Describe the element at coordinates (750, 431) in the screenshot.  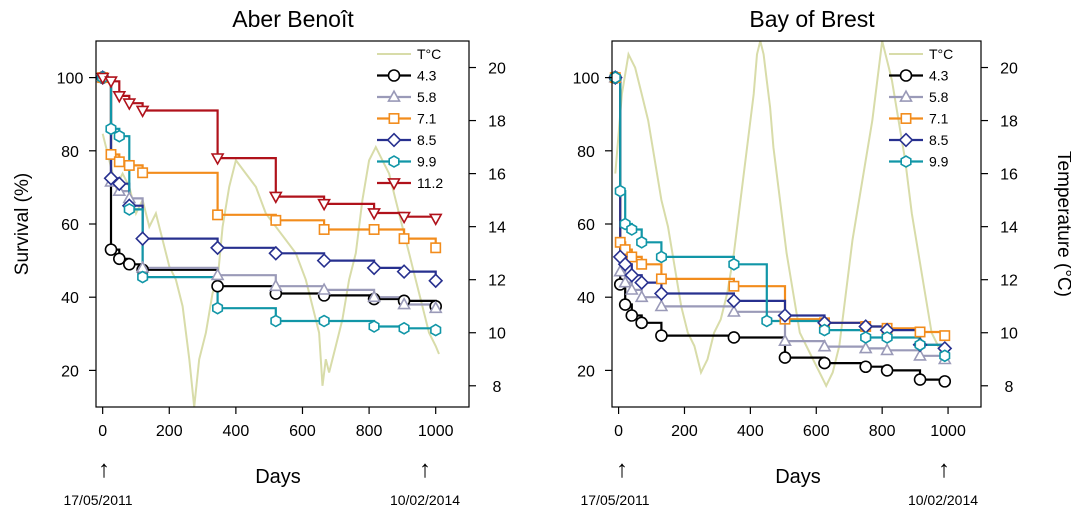
I see `x-tick-label-bay-of-brest: 400` at that location.